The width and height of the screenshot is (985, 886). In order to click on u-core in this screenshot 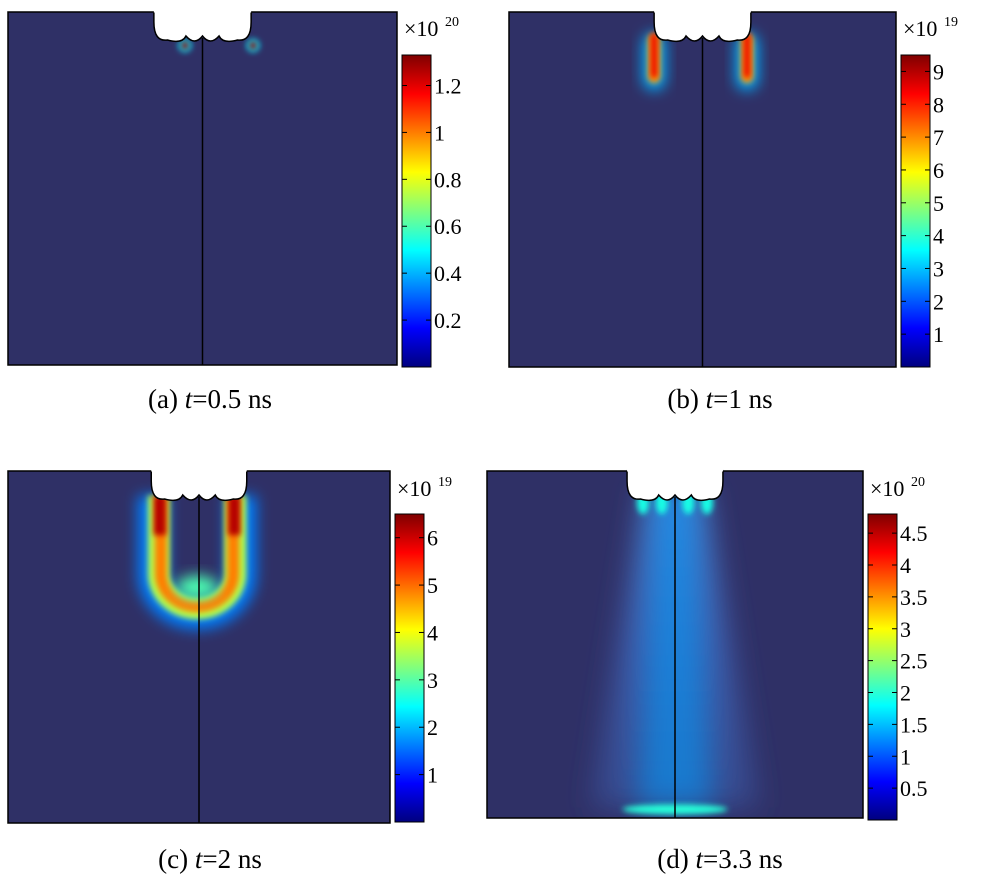, I will do `click(197, 554)`.